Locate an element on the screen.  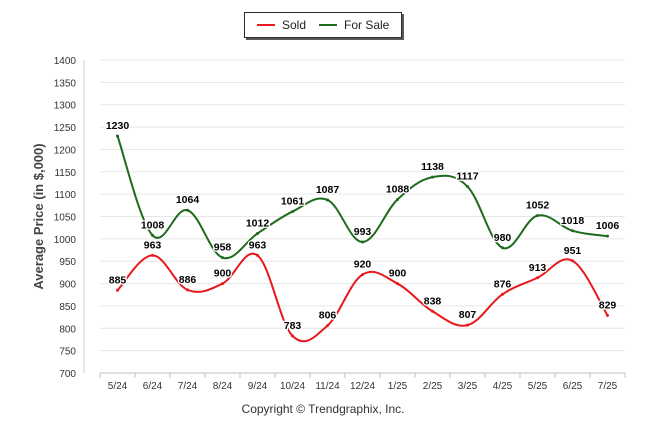
y-tick-label: 950 is located at coordinates (67, 262).